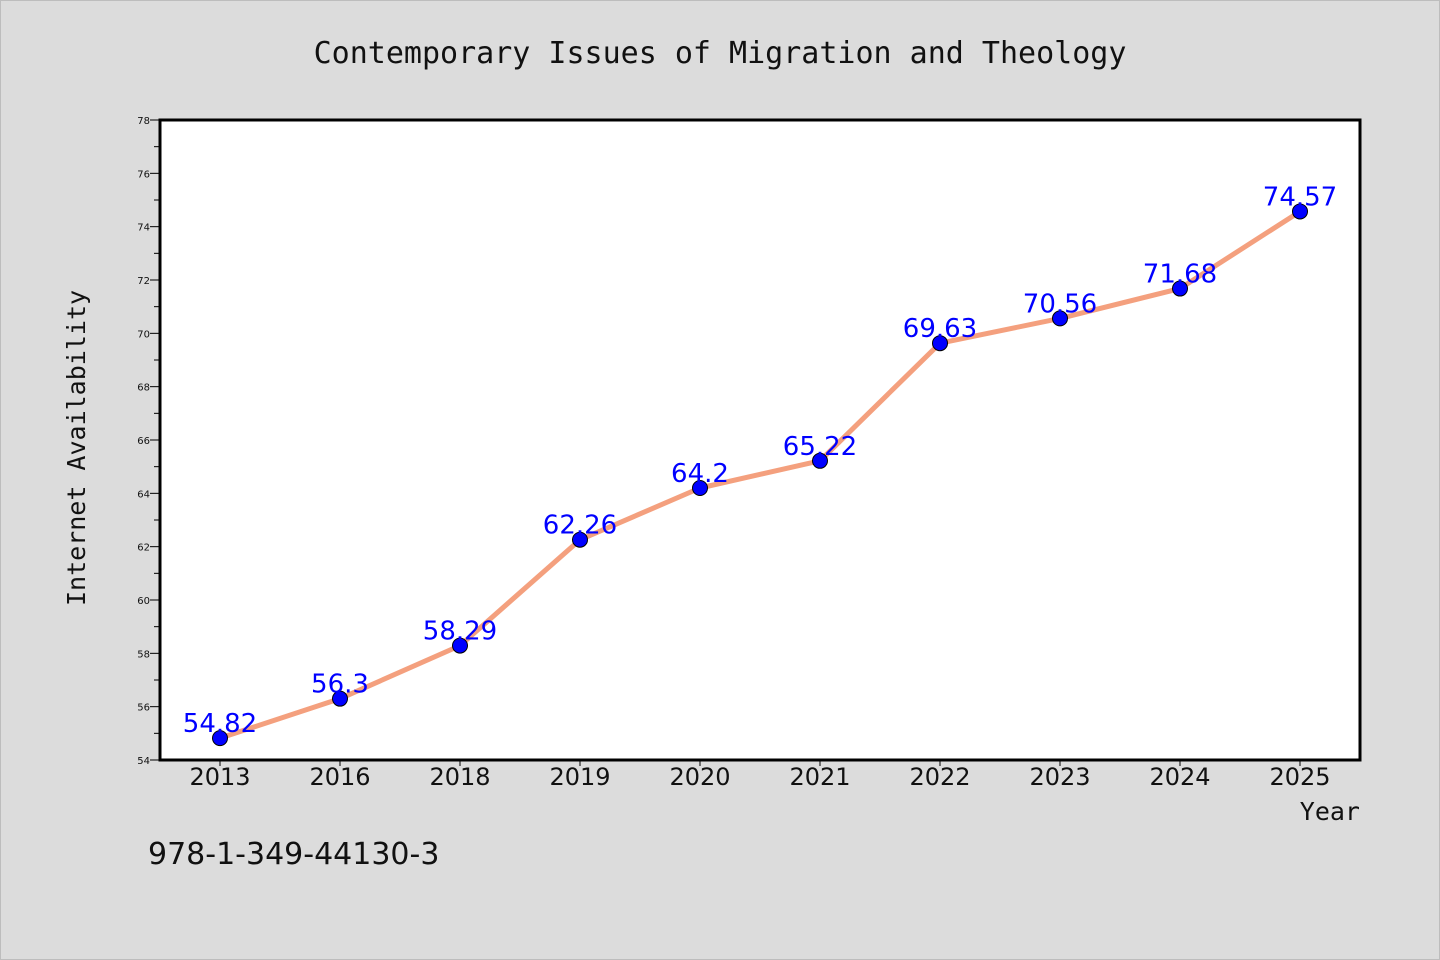  Describe the element at coordinates (939, 777) in the screenshot. I see `x-tick-label: 2022` at that location.